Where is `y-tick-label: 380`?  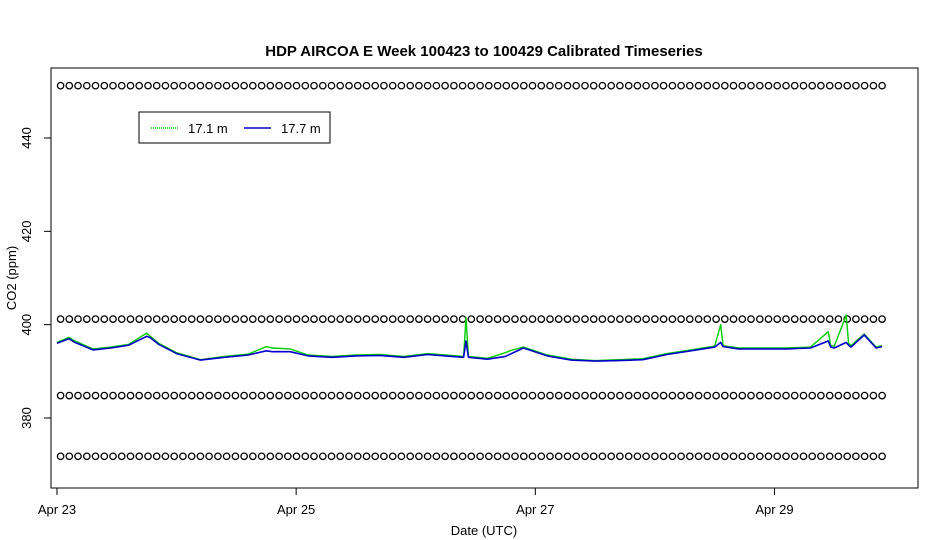 y-tick-label: 380 is located at coordinates (26, 418).